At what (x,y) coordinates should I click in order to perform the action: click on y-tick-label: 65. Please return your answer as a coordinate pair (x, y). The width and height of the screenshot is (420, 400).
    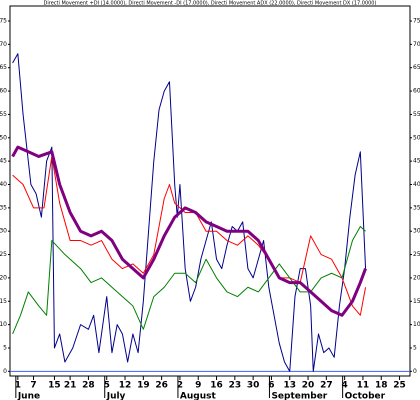
    Looking at the image, I should click on (3, 67).